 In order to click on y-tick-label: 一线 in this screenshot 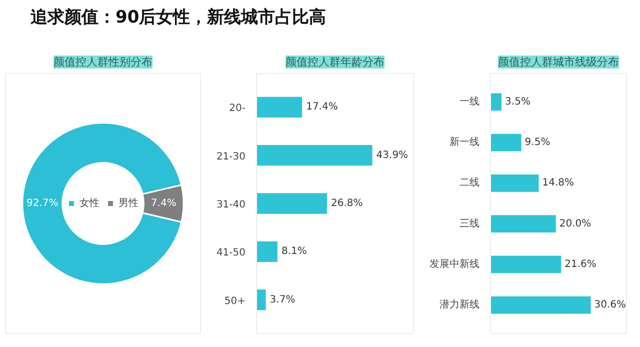, I will do `click(470, 101)`.